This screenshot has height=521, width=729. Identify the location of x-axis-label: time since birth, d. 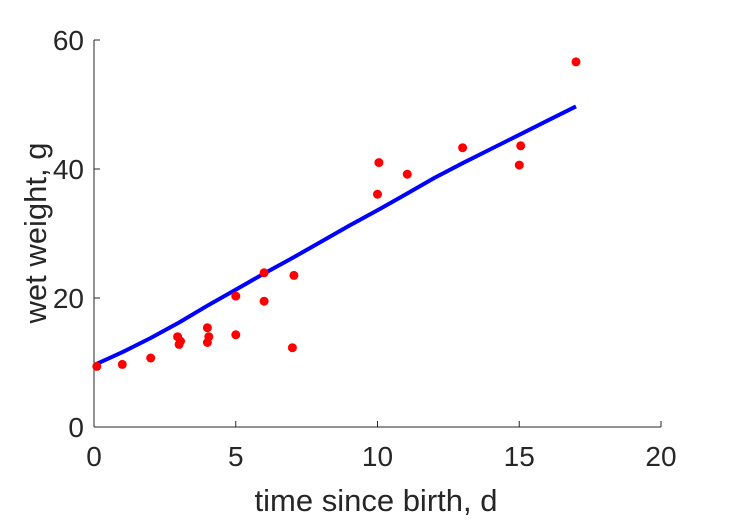
(376, 500).